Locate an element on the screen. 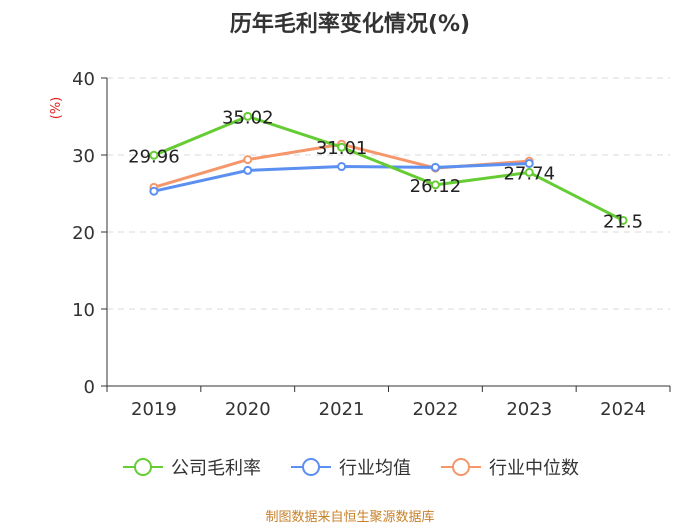 This screenshot has height=525, width=700. x-tick-label: 2021 is located at coordinates (342, 409).